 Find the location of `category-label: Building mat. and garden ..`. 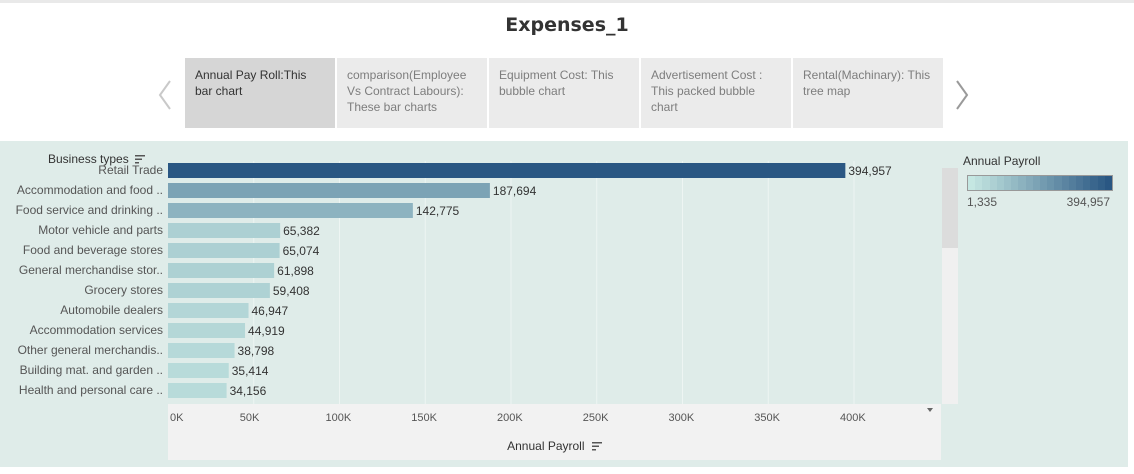

category-label: Building mat. and garden .. is located at coordinates (91, 370).